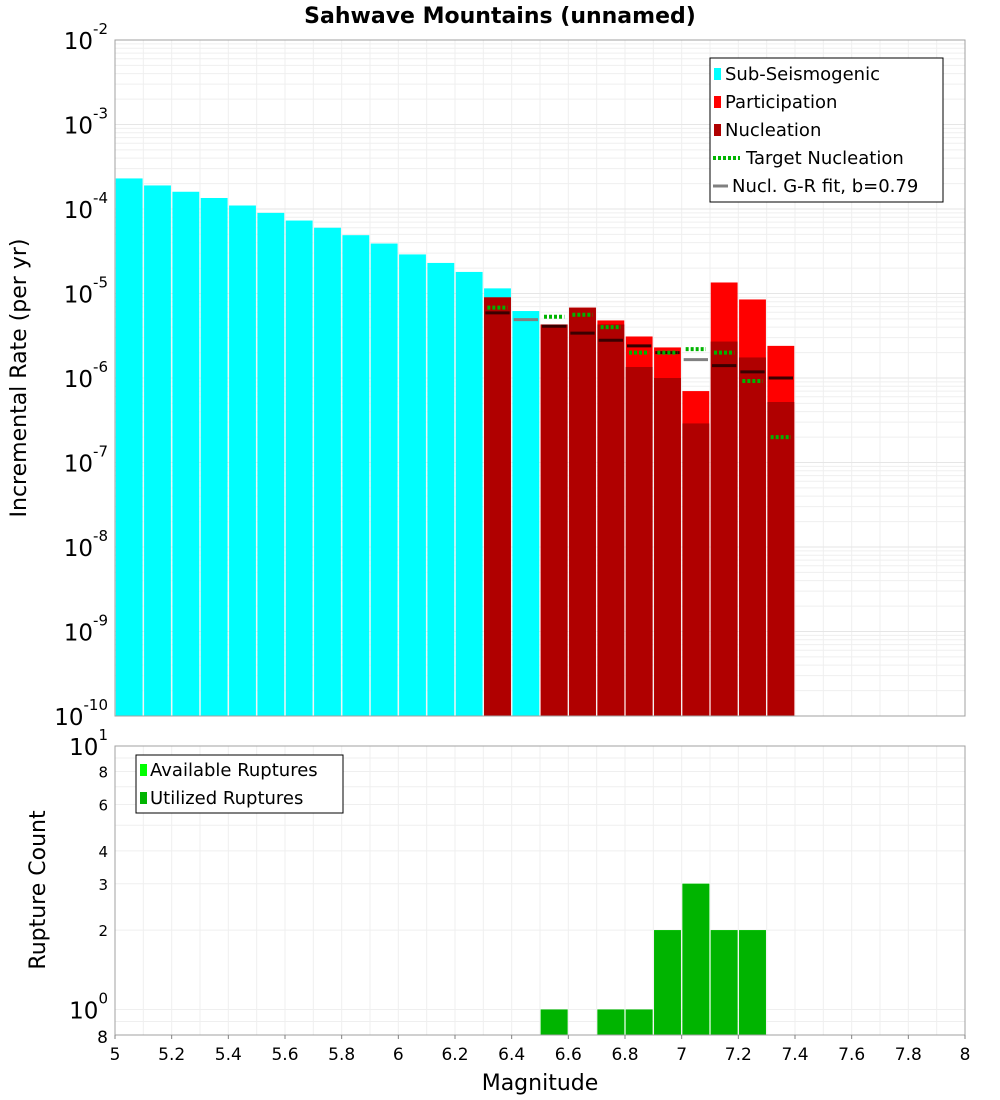  I want to click on rupture-legend-swatch-available-ruptures, so click(143, 770).